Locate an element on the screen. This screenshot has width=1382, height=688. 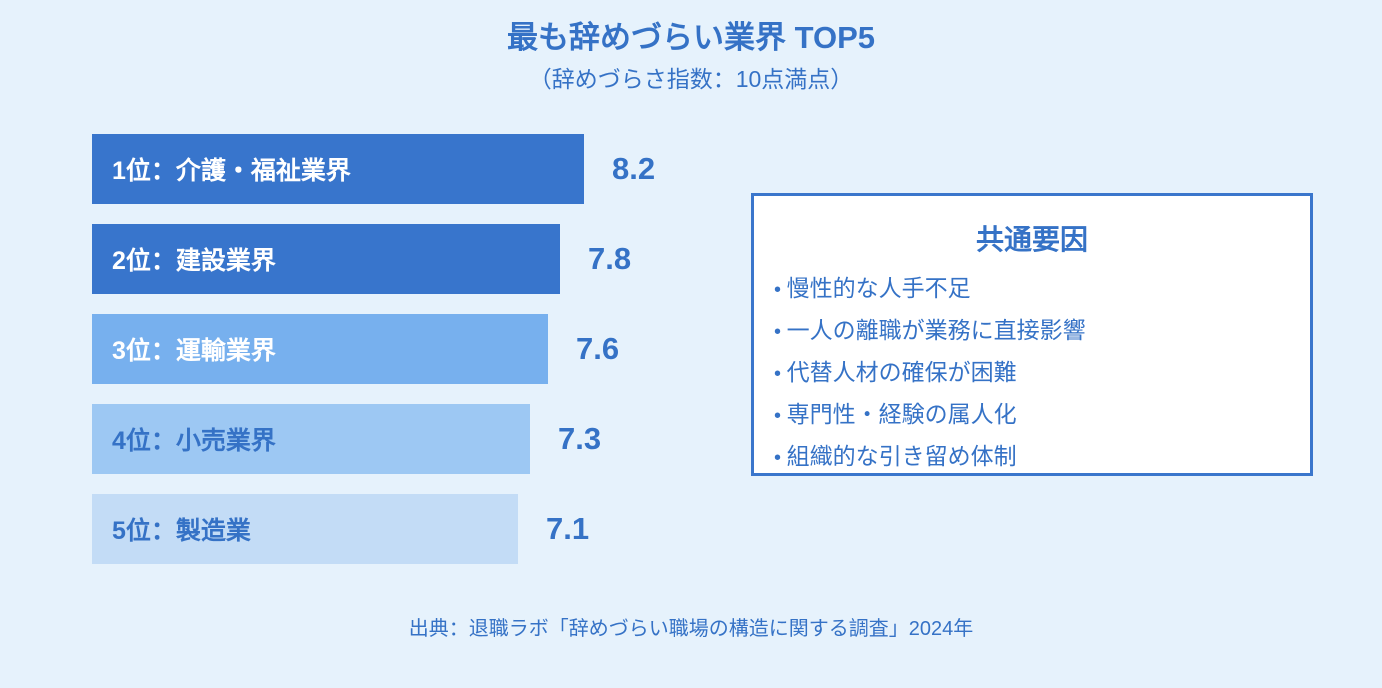
bar: 3位：運輸業界 is located at coordinates (320, 349).